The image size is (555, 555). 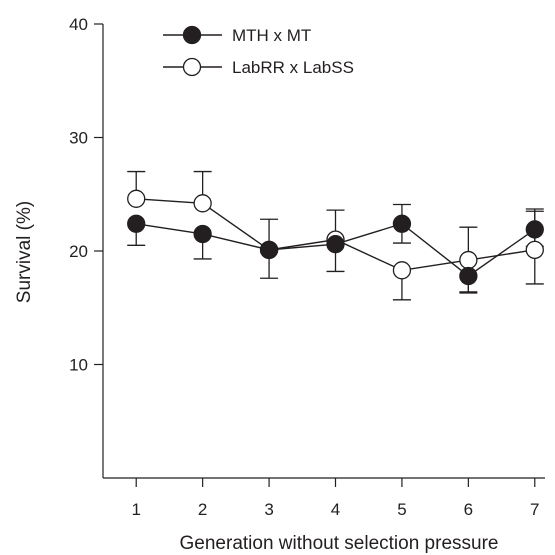 What do you see at coordinates (202, 509) in the screenshot?
I see `x-tick-label: 2` at bounding box center [202, 509].